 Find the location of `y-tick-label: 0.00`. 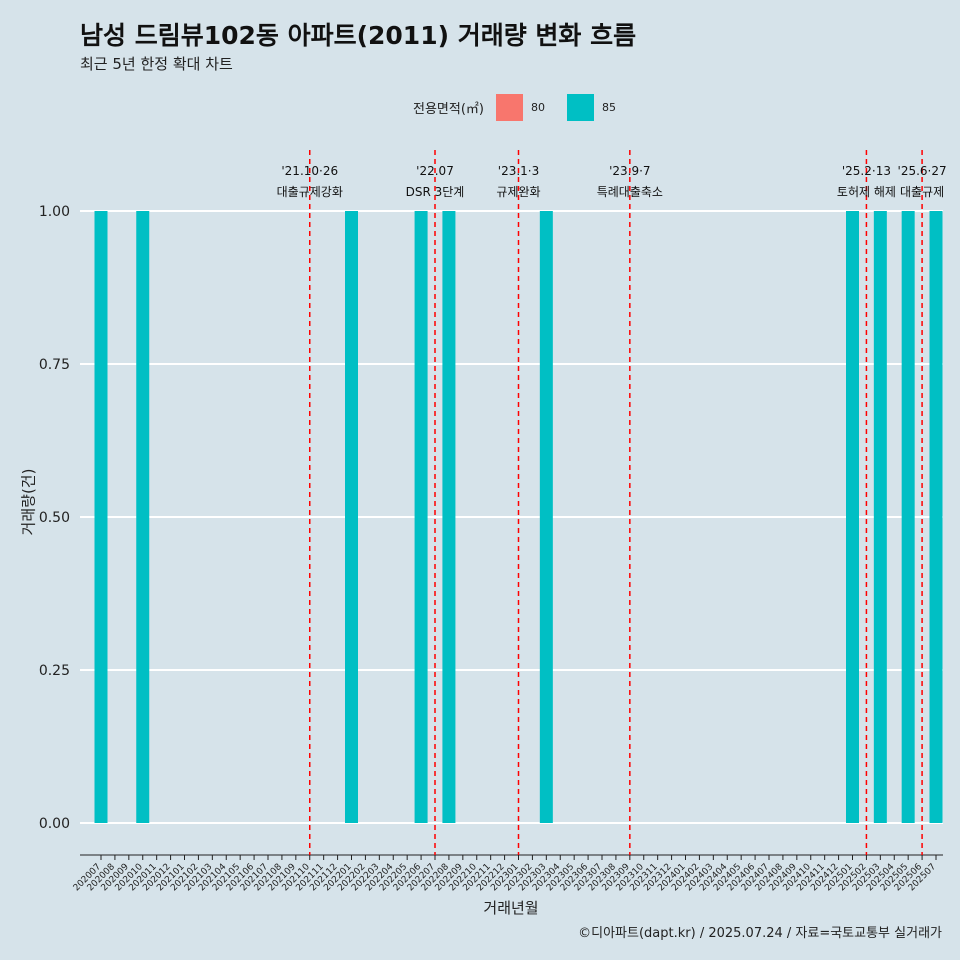

y-tick-label: 0.00 is located at coordinates (54, 824).